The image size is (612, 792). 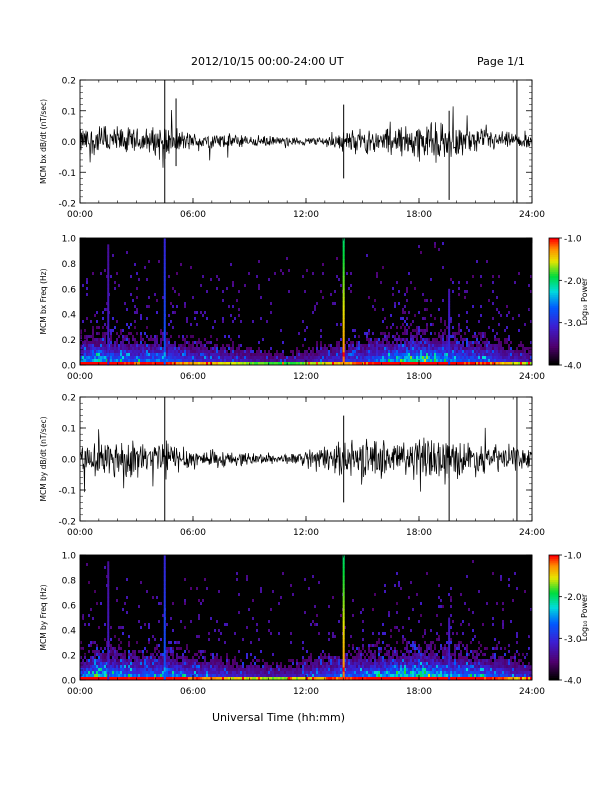 What do you see at coordinates (43, 141) in the screenshot?
I see `y-axis-label: MCM bx dB/dt (nT/sec)` at bounding box center [43, 141].